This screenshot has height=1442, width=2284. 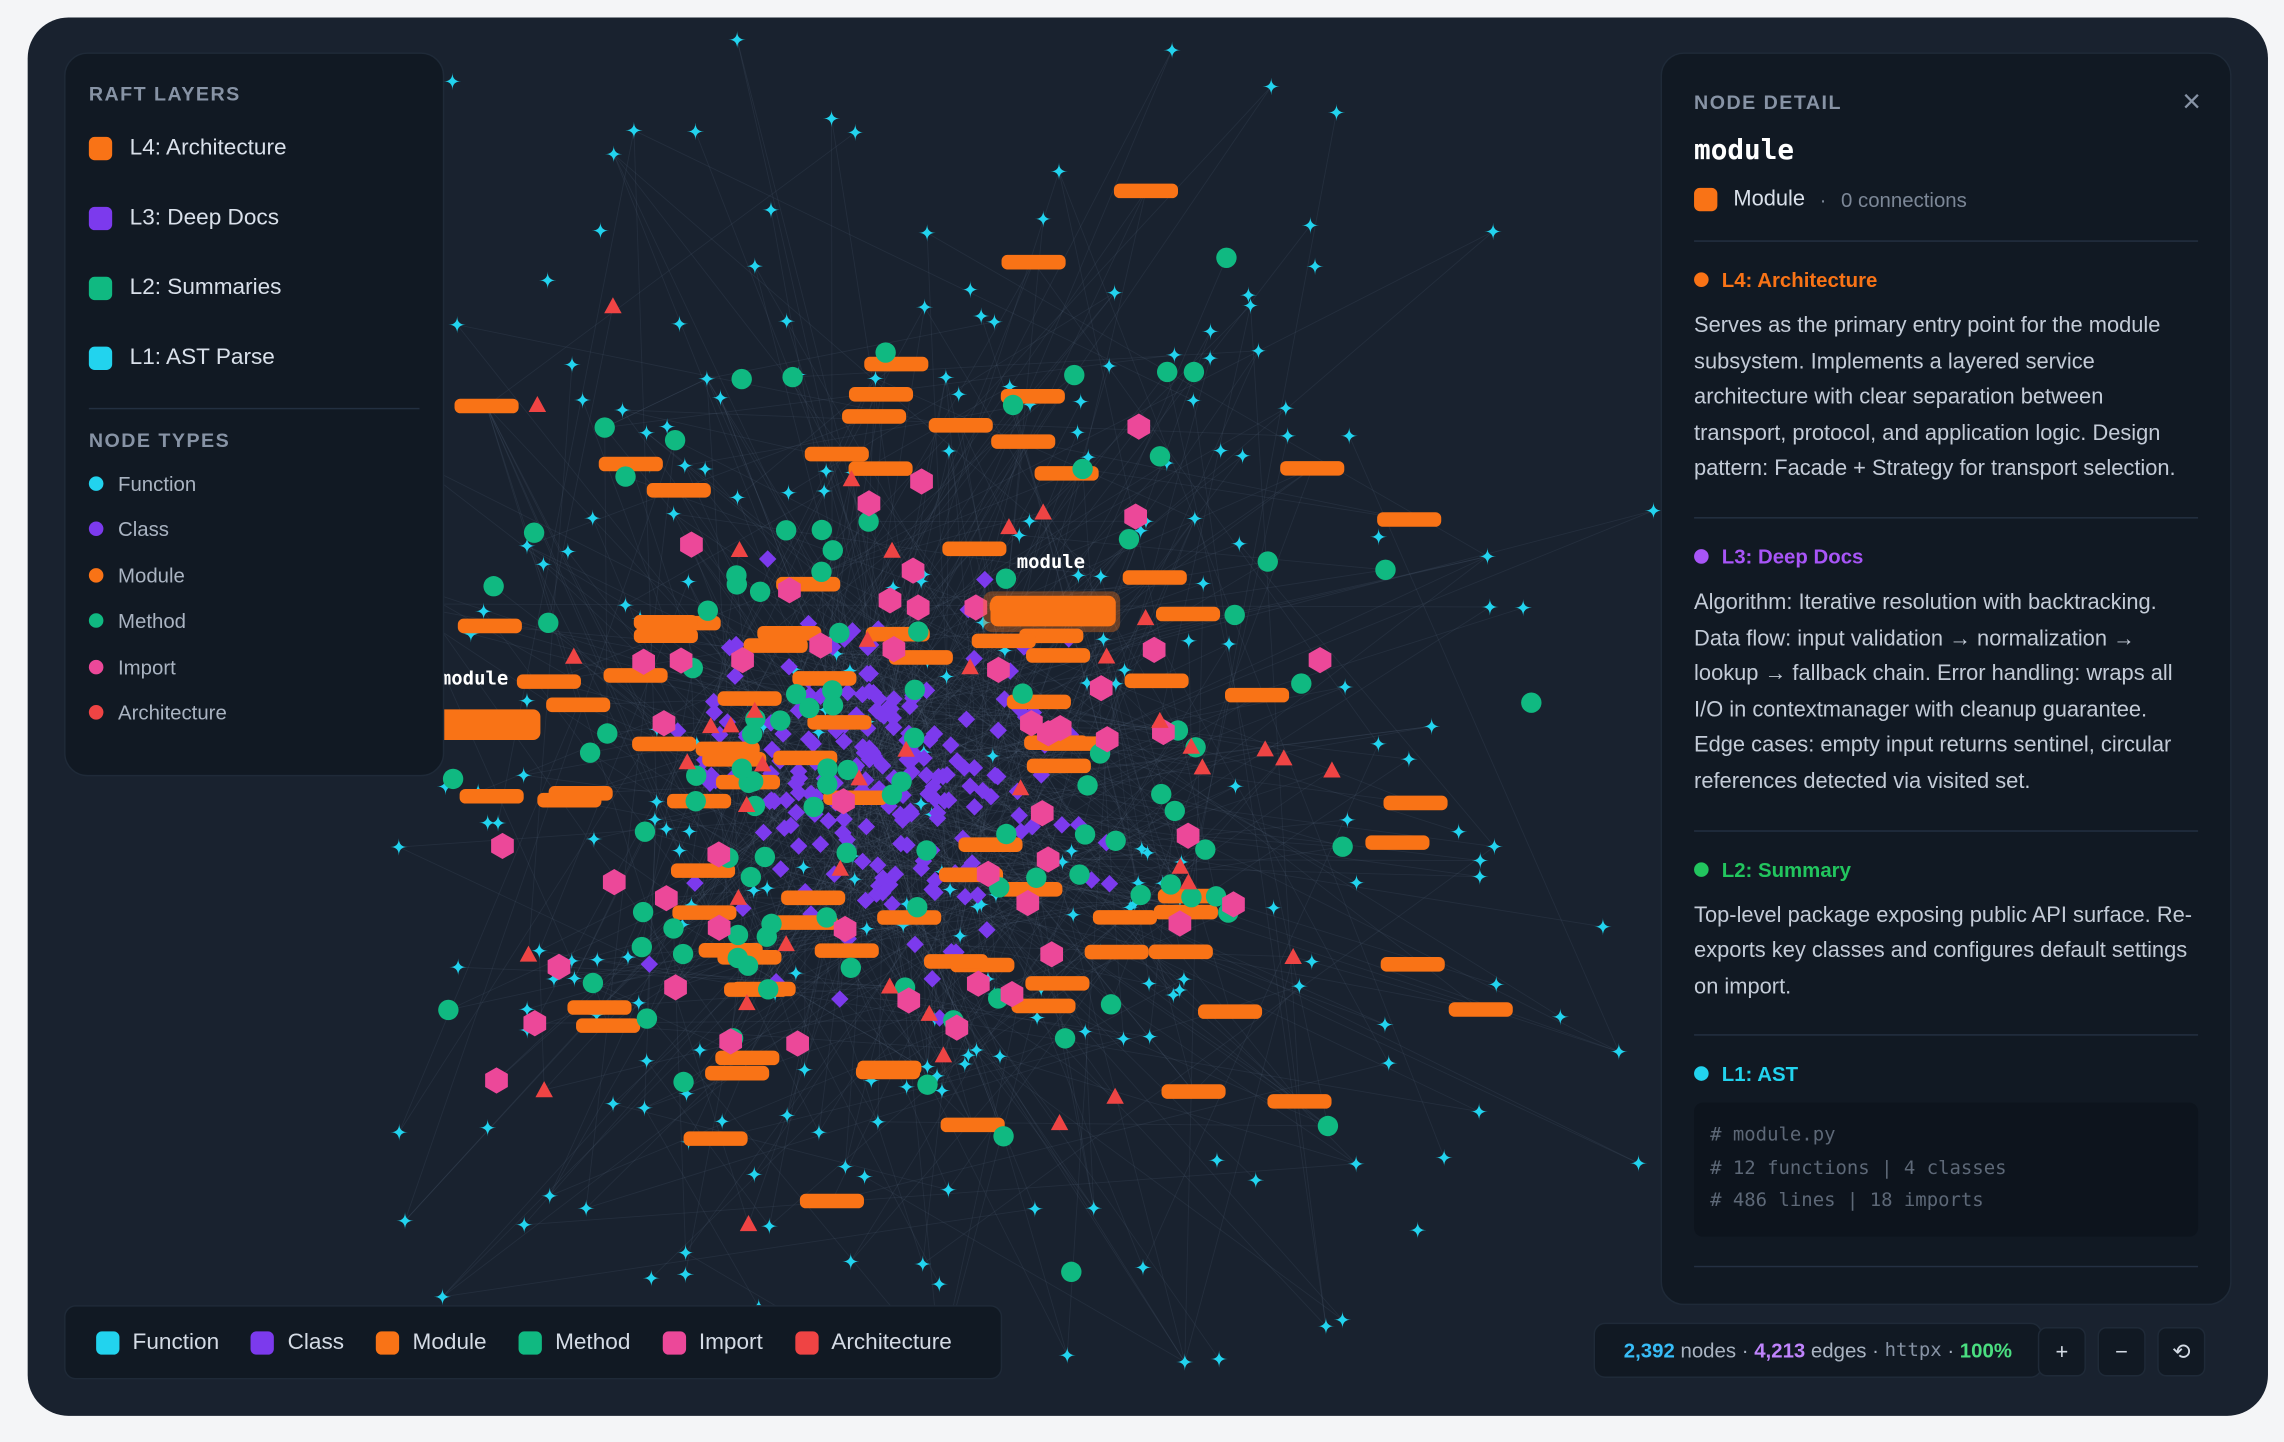 I want to click on layer-row: L1: AST Parse, so click(x=254, y=358).